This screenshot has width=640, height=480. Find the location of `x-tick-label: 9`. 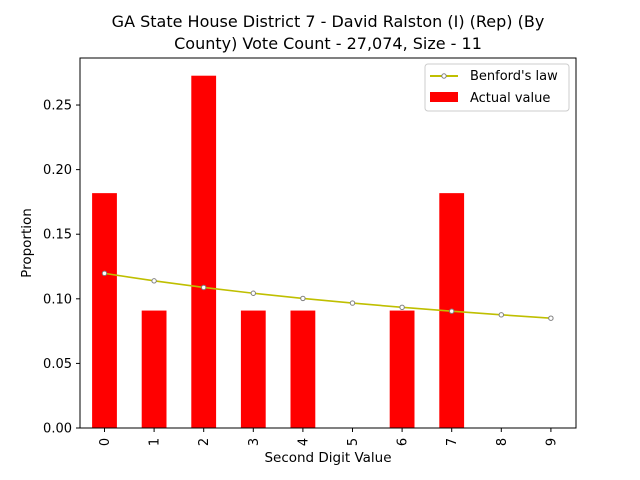

x-tick-label: 9 is located at coordinates (551, 442).